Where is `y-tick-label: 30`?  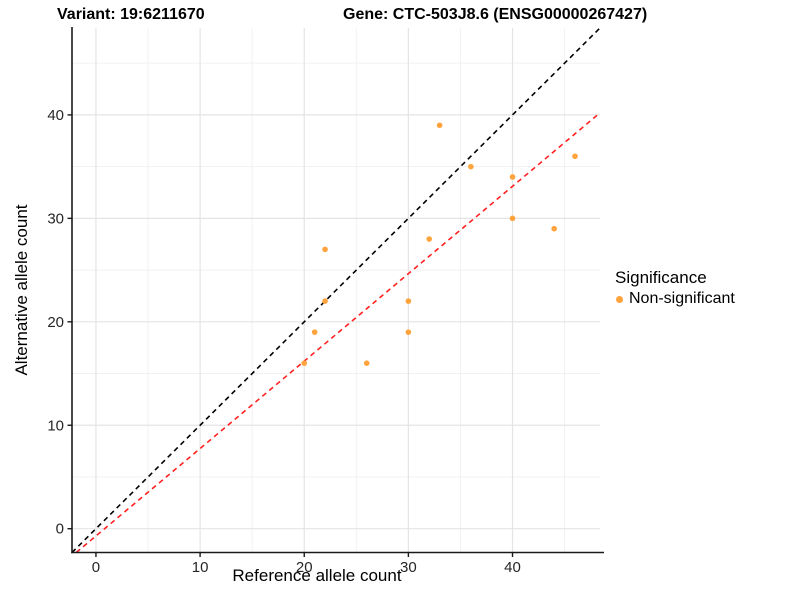
y-tick-label: 30 is located at coordinates (55, 218).